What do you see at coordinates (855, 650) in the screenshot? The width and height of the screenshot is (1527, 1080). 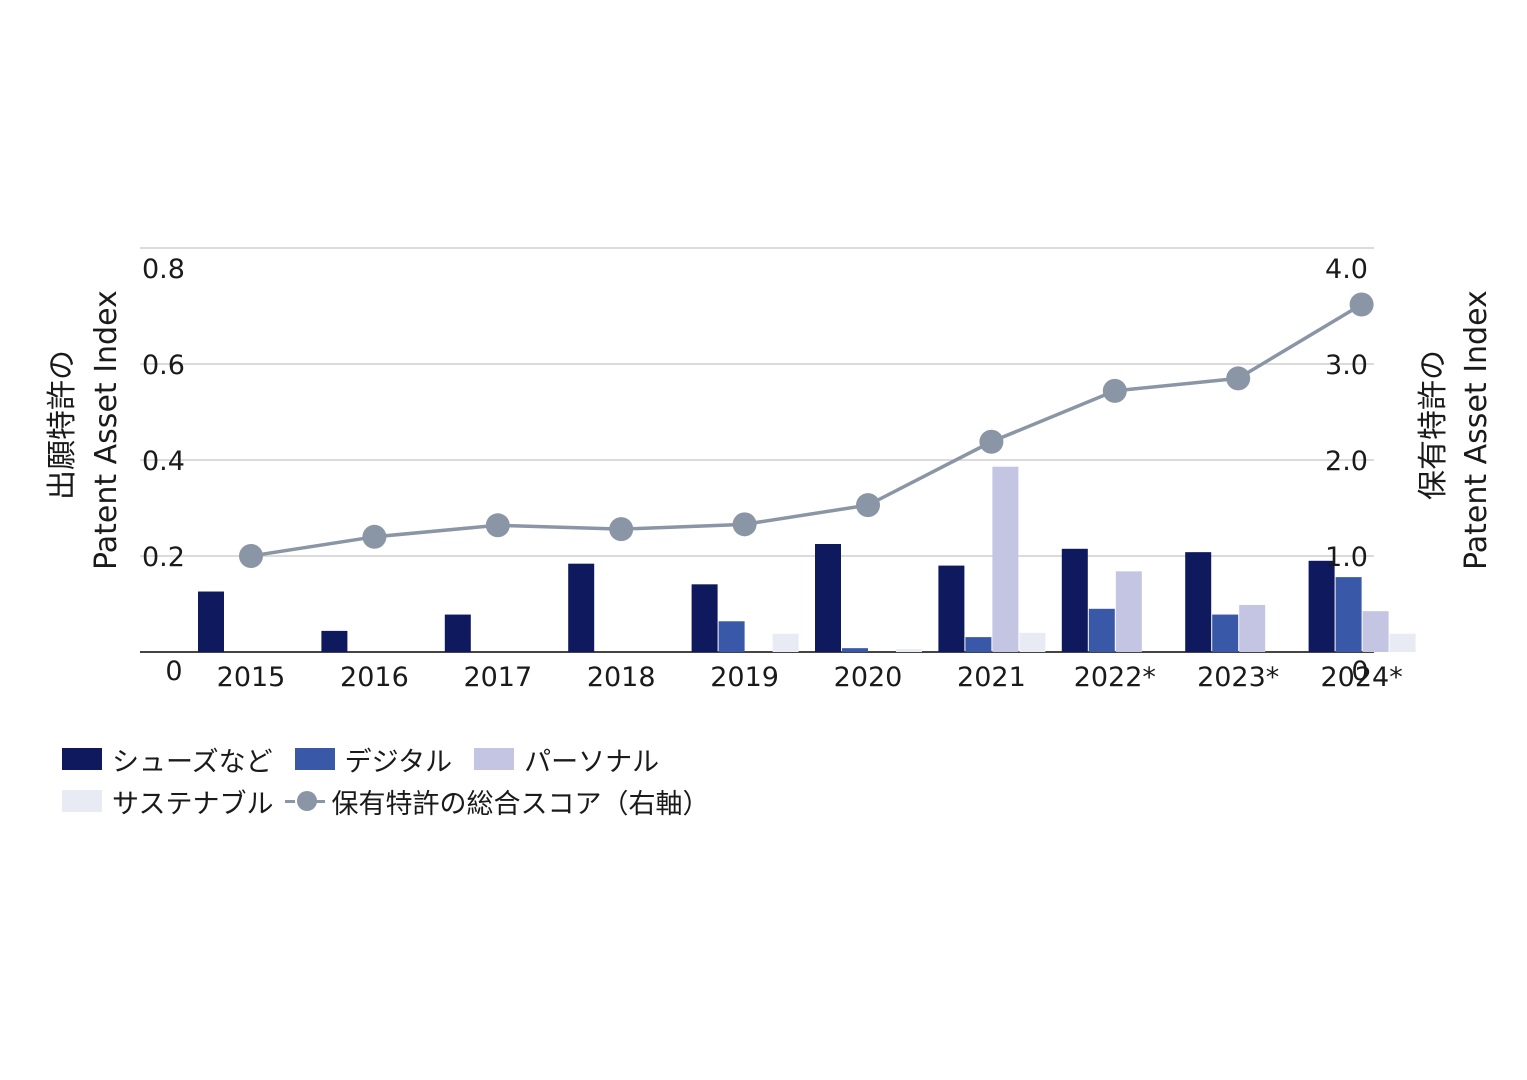 I see `bar-1-2020` at bounding box center [855, 650].